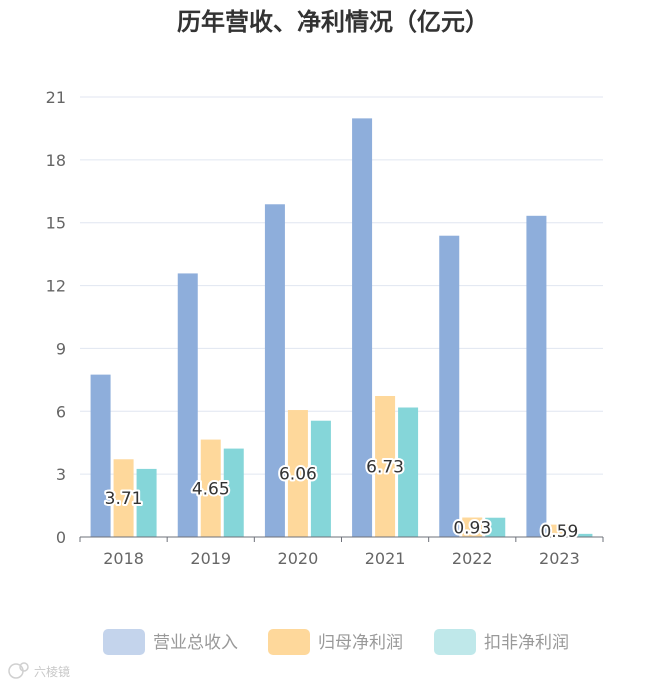 Image resolution: width=666 pixels, height=685 pixels. What do you see at coordinates (56, 286) in the screenshot?
I see `y-tick-label: 12` at bounding box center [56, 286].